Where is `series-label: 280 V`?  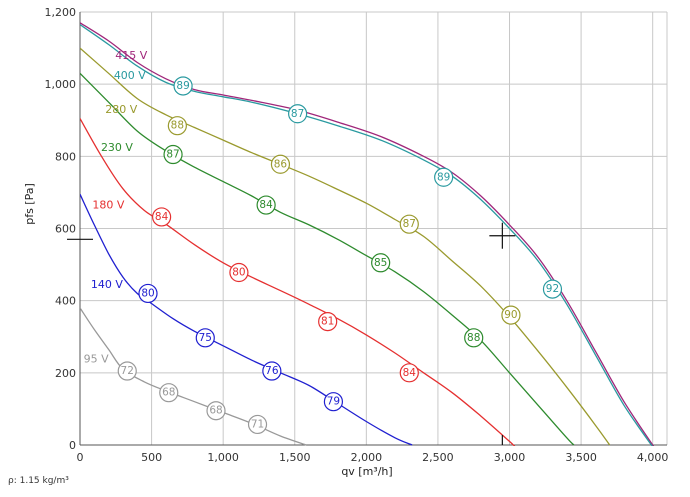 series-label: 280 V is located at coordinates (121, 109).